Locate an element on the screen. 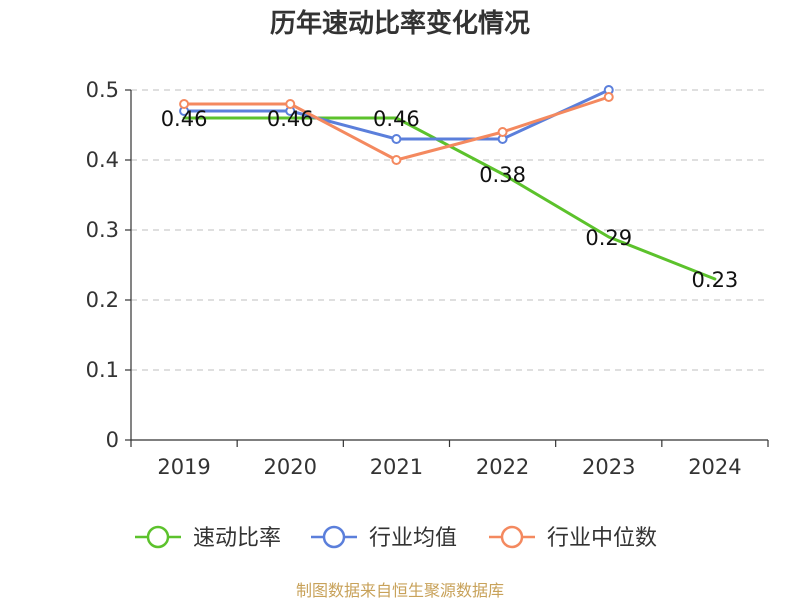  x-tick-label: 2024 is located at coordinates (714, 467).